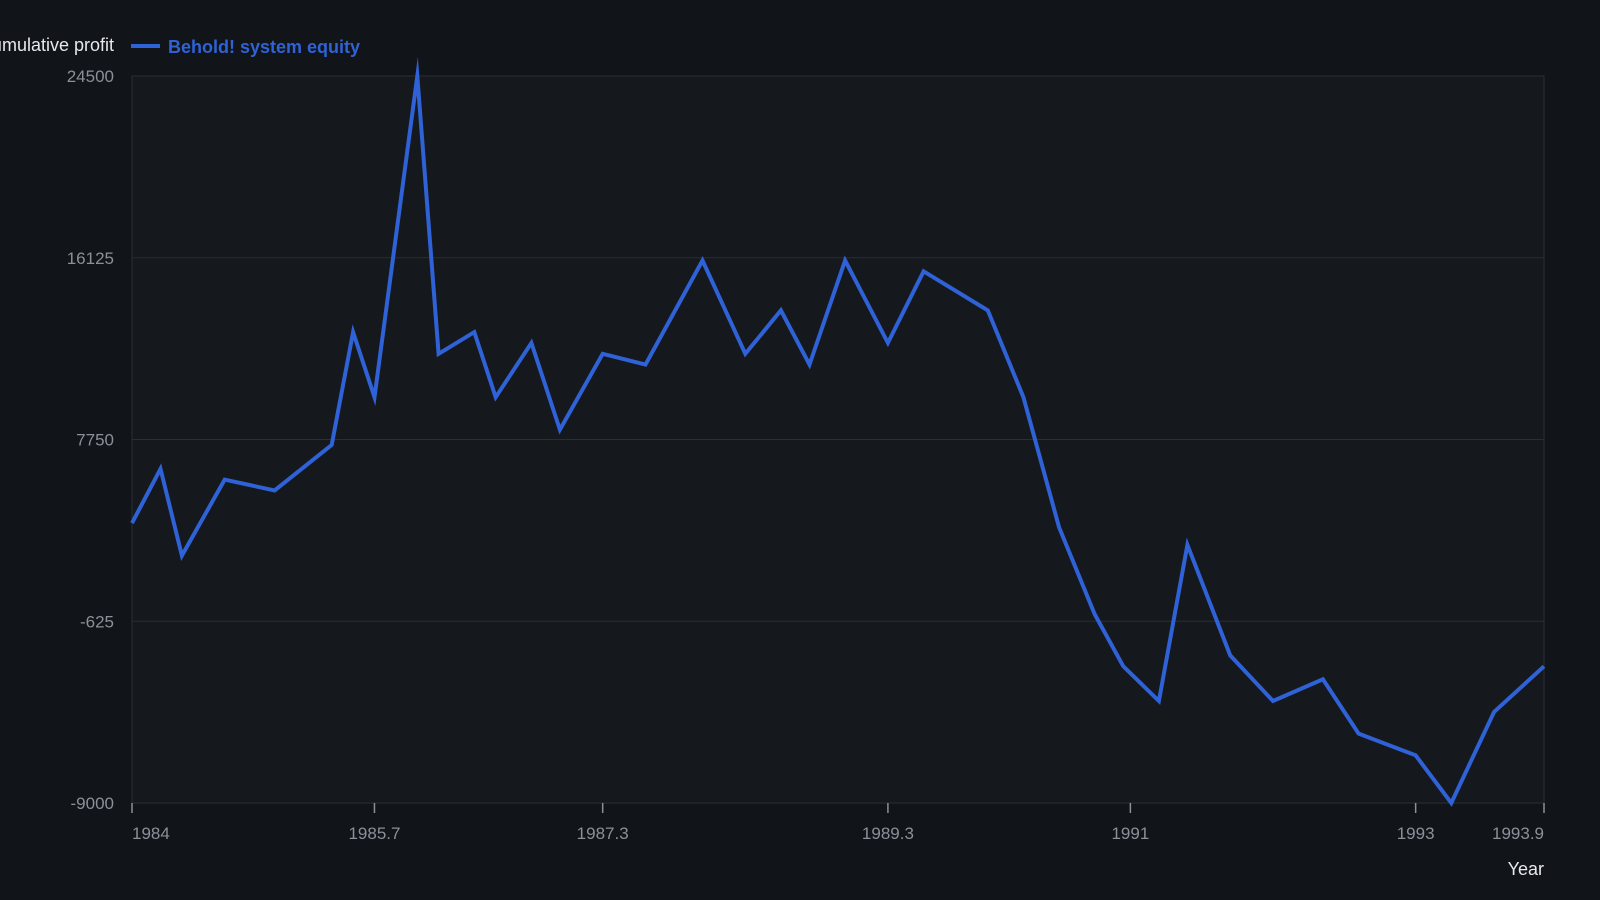  Describe the element at coordinates (1526, 869) in the screenshot. I see `x-axis-title: Year` at that location.